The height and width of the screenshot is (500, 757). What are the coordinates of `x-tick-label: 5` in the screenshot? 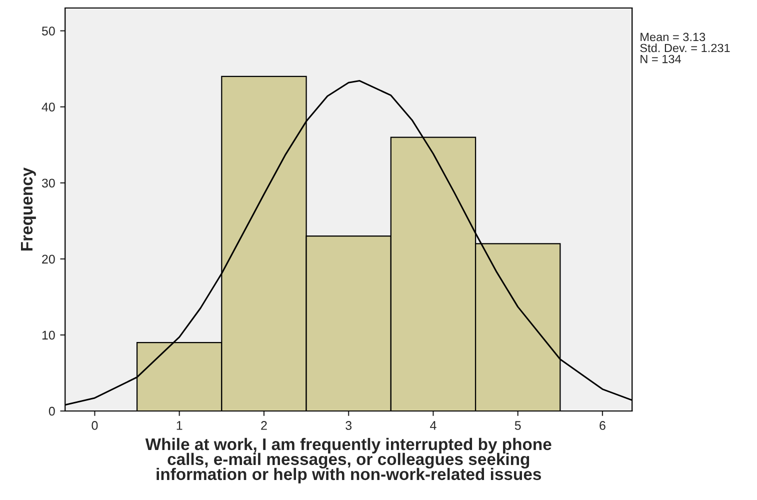 It's located at (517, 425).